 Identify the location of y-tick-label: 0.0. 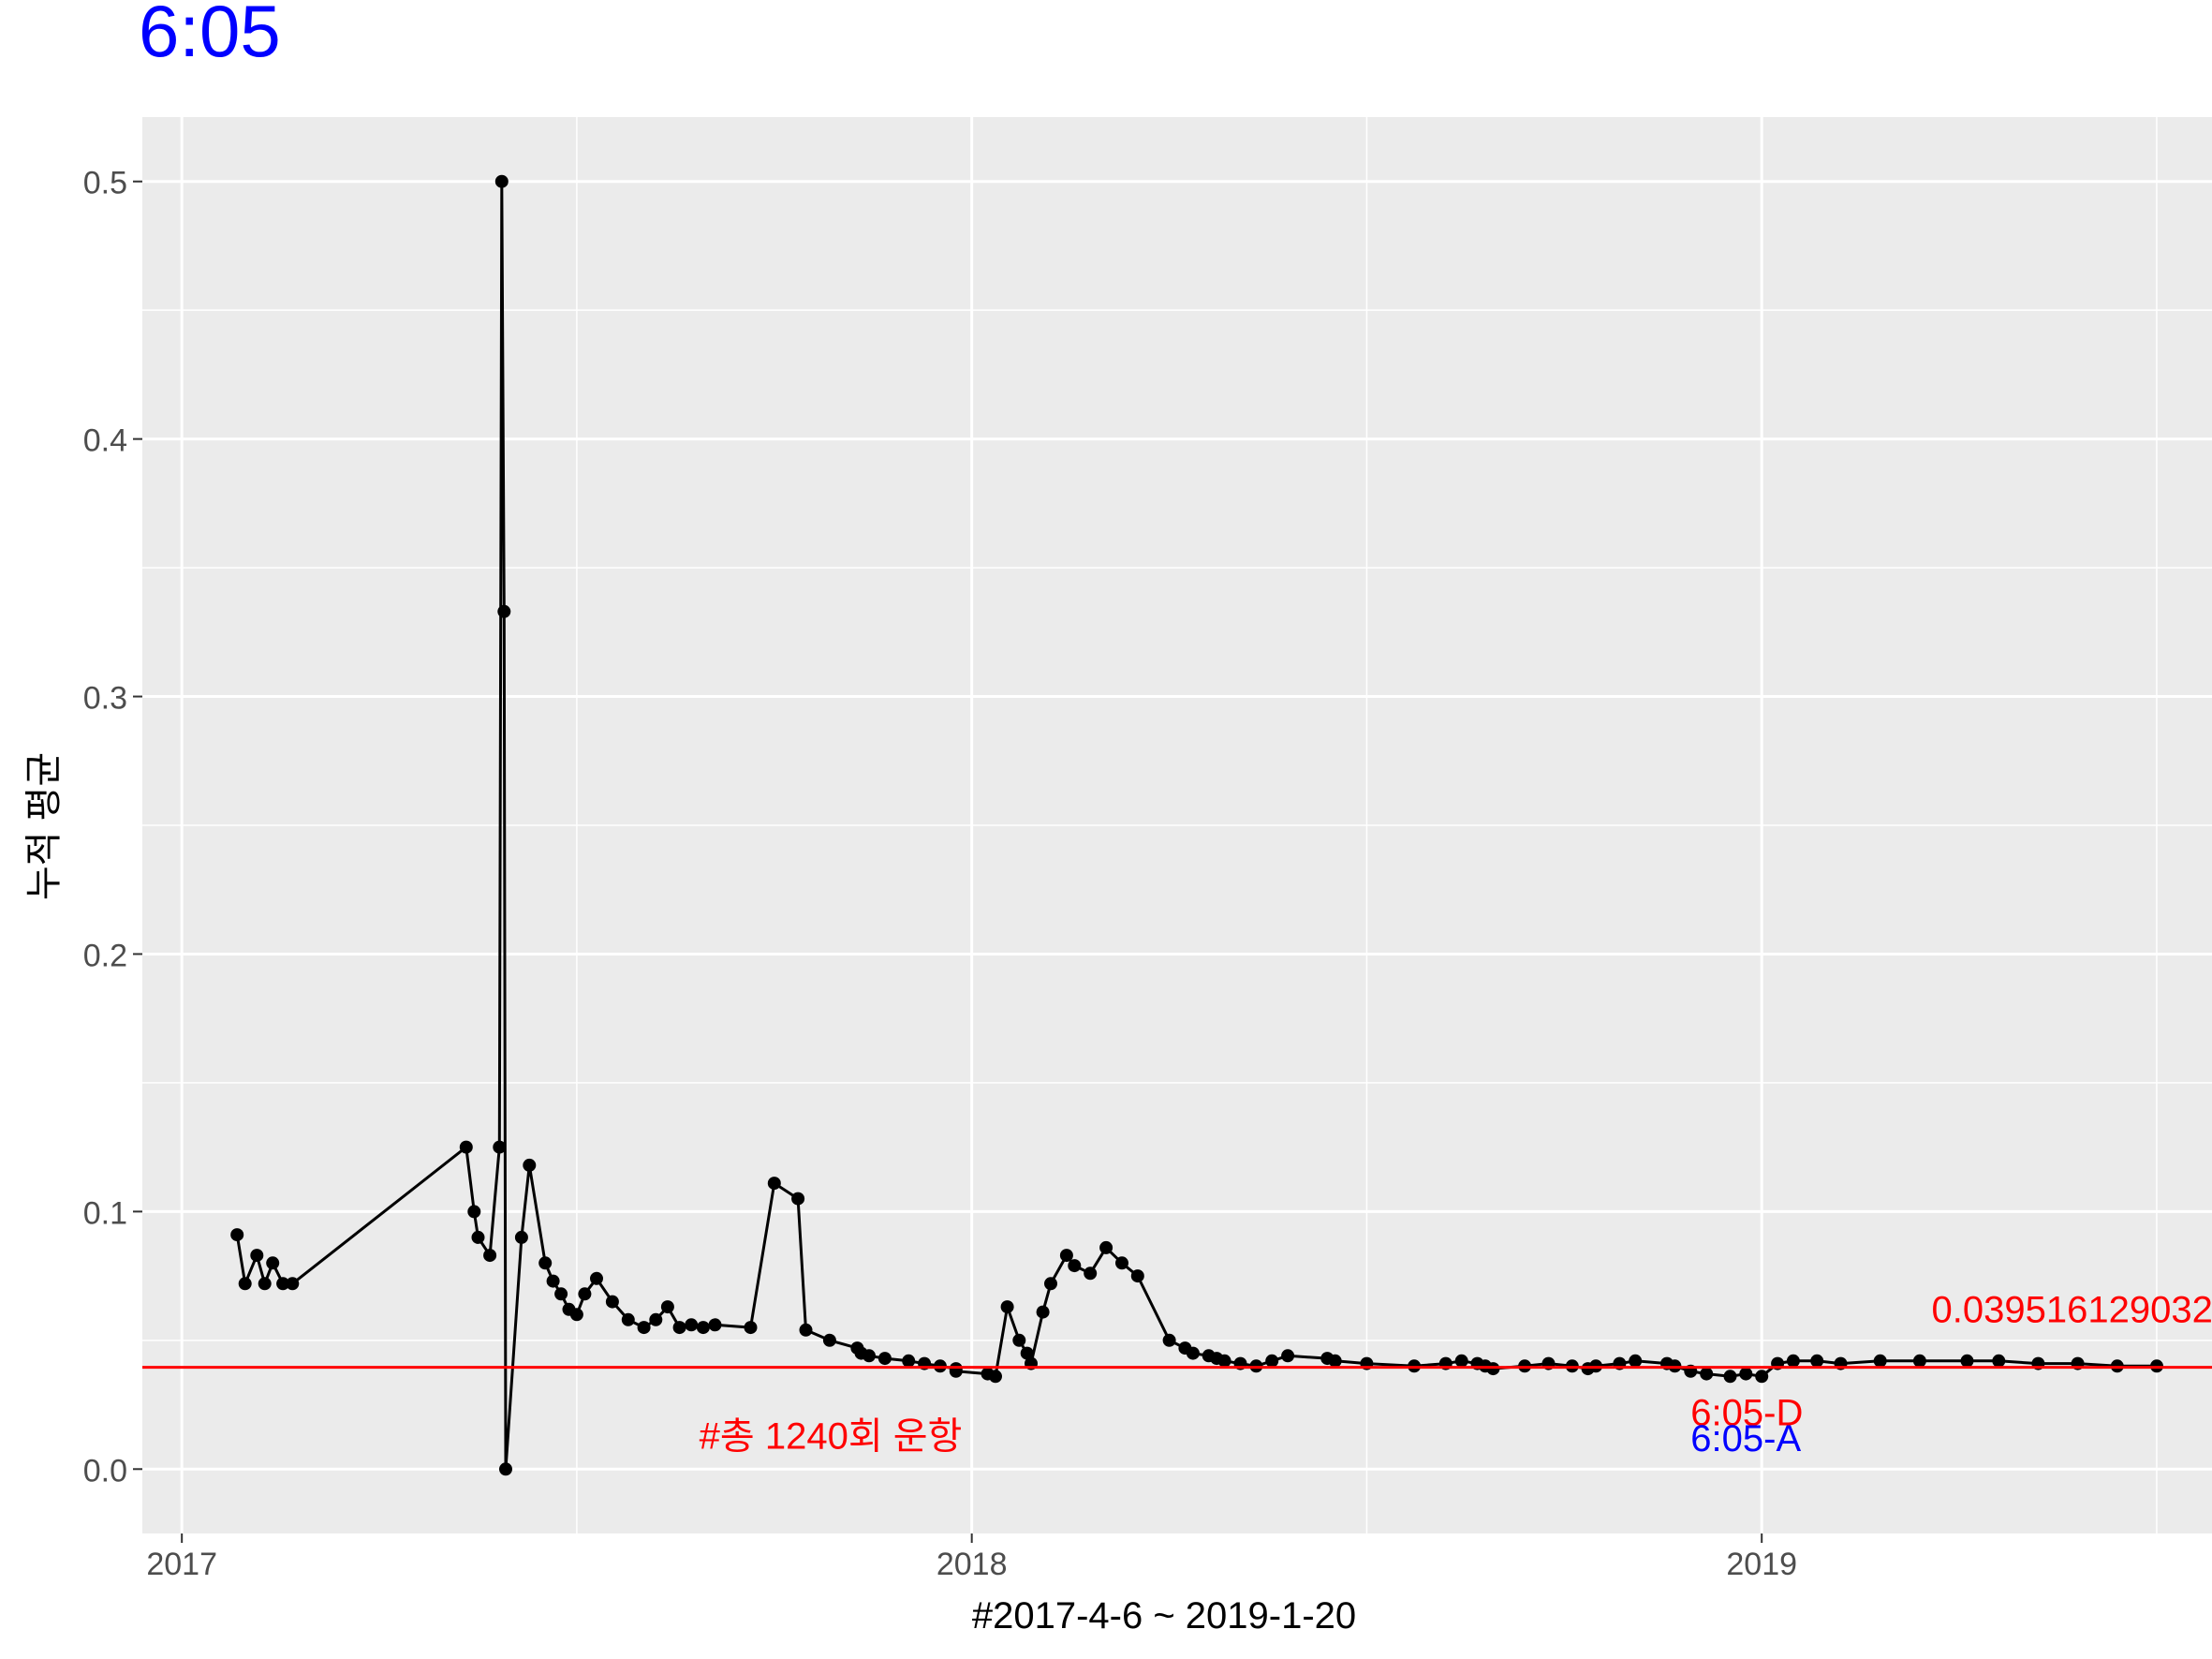
(105, 1471).